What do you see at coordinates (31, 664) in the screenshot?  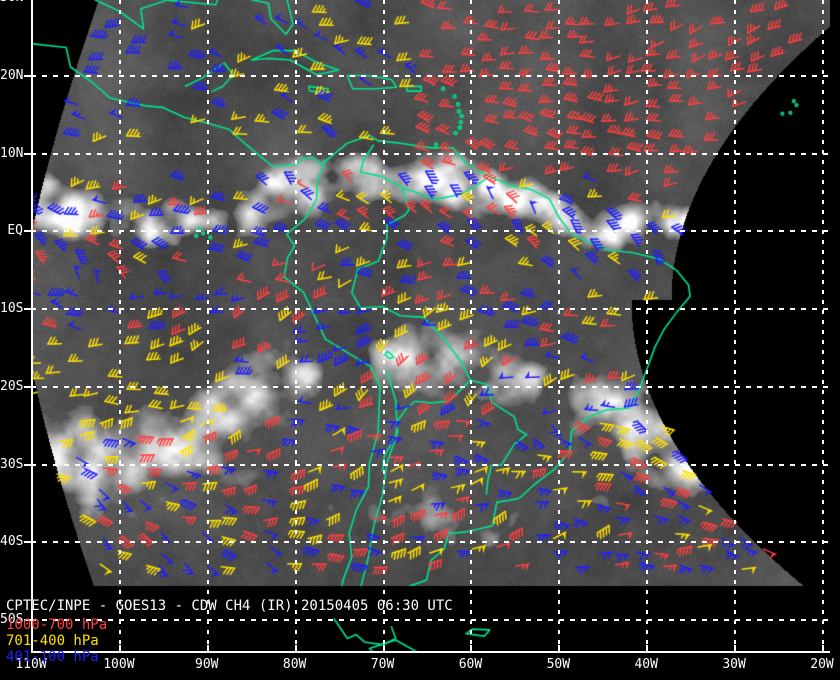 I see `x-axis-label-110W: 110W` at bounding box center [31, 664].